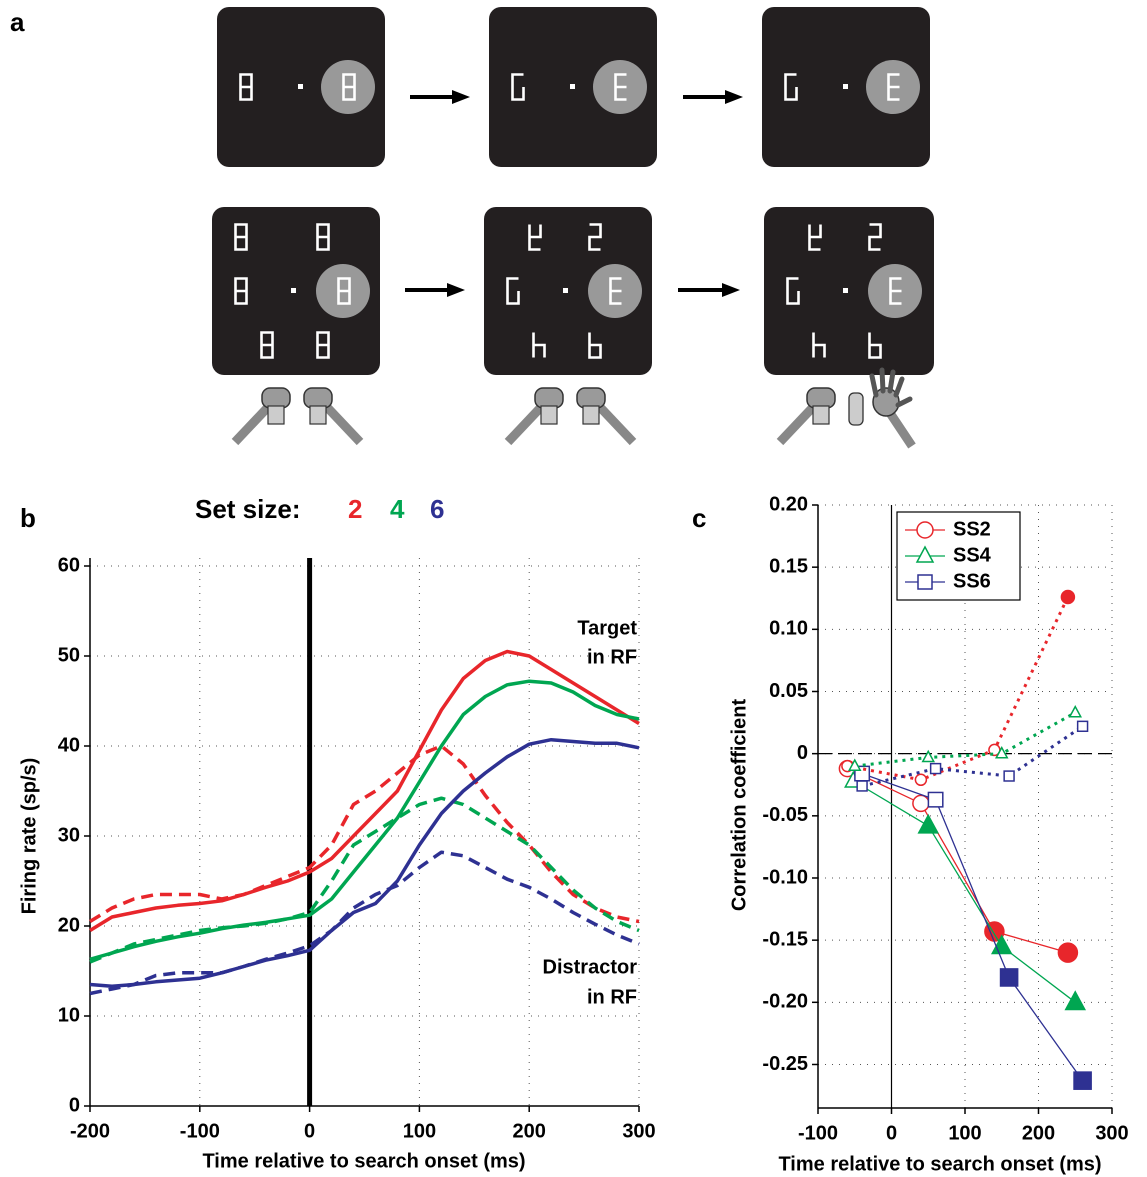 The image size is (1147, 1177). What do you see at coordinates (607, 628) in the screenshot?
I see `annotation: Target` at bounding box center [607, 628].